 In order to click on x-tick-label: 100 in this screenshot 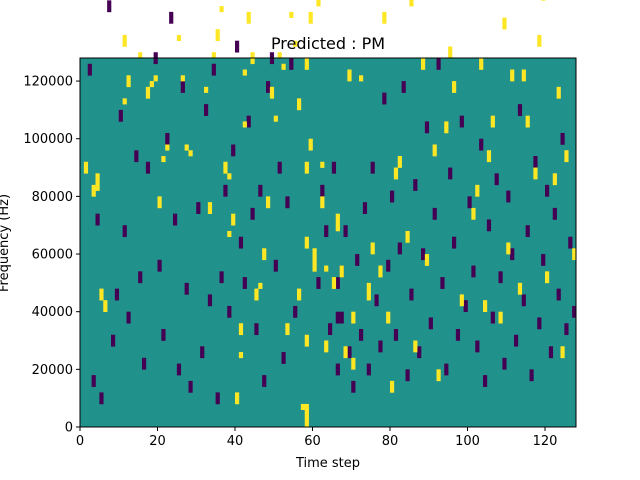, I will do `click(467, 441)`.